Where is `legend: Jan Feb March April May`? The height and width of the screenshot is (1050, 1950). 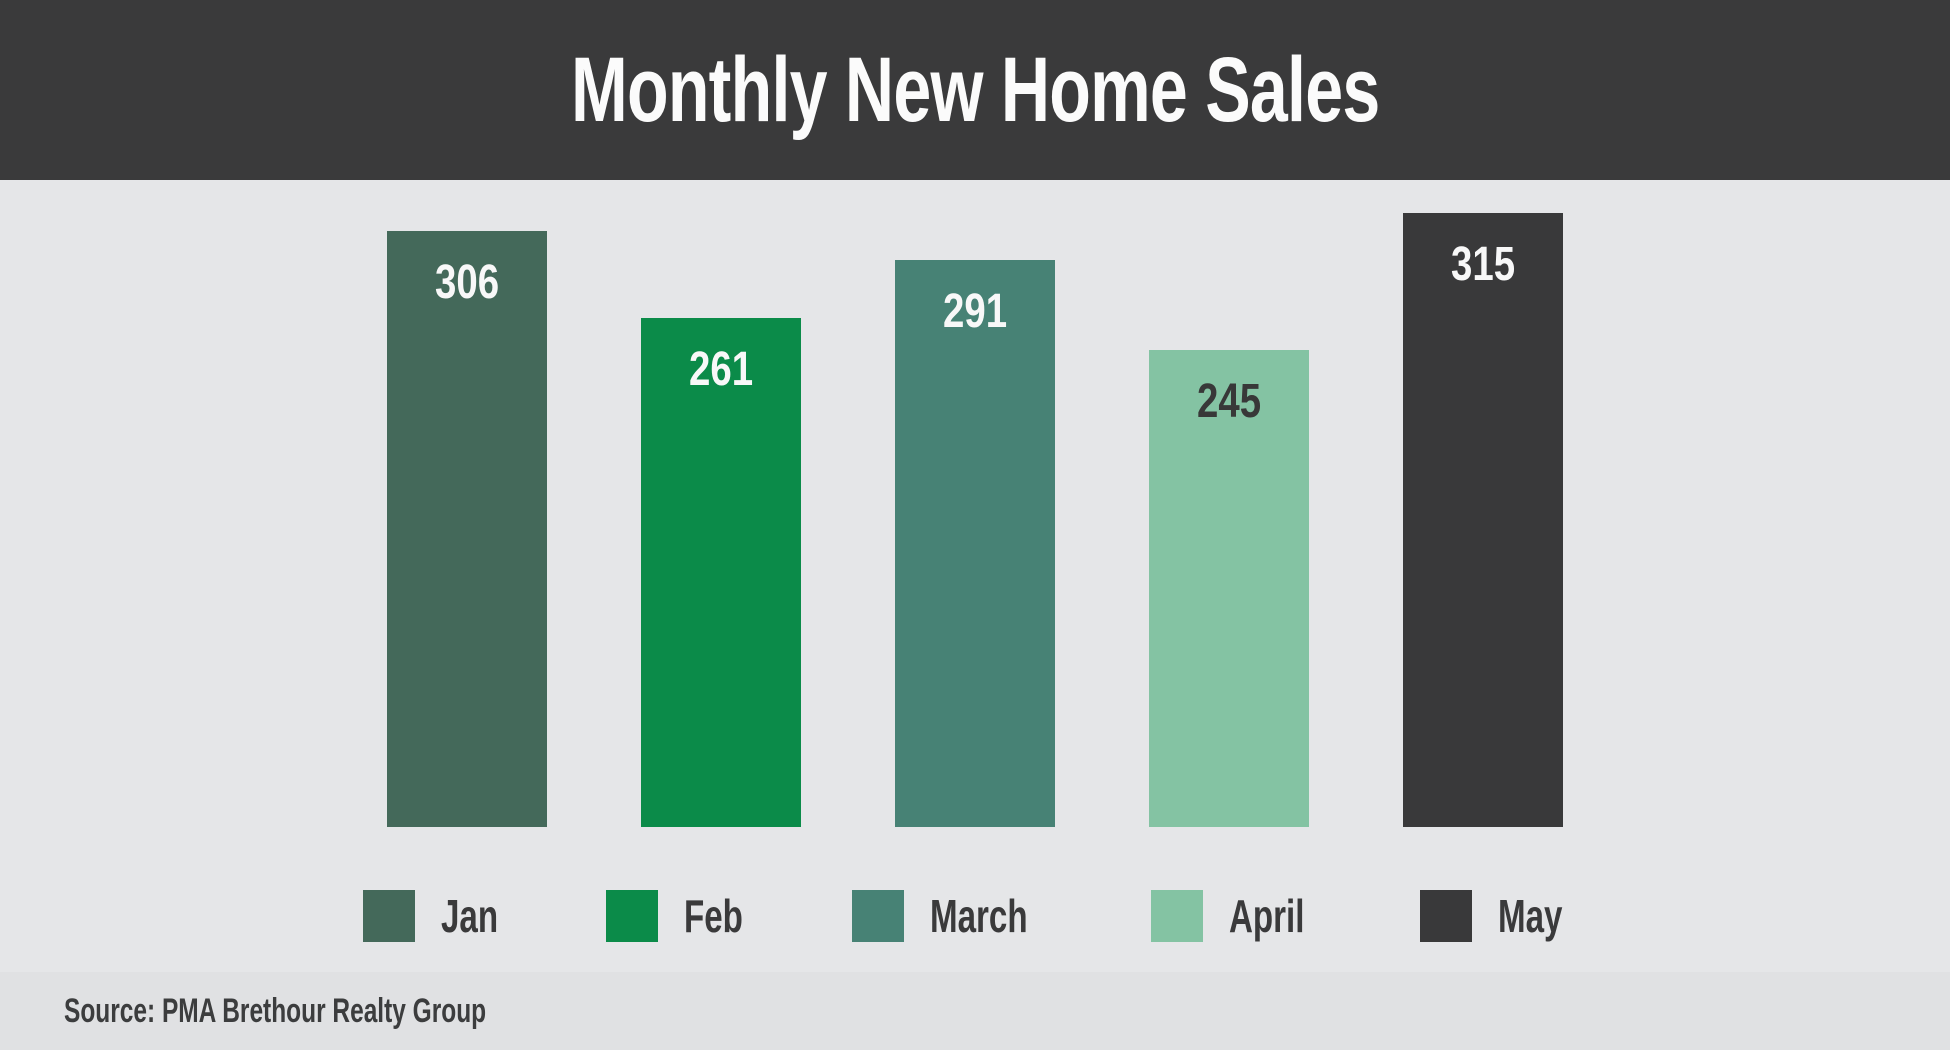 legend: Jan Feb March April May is located at coordinates (975, 916).